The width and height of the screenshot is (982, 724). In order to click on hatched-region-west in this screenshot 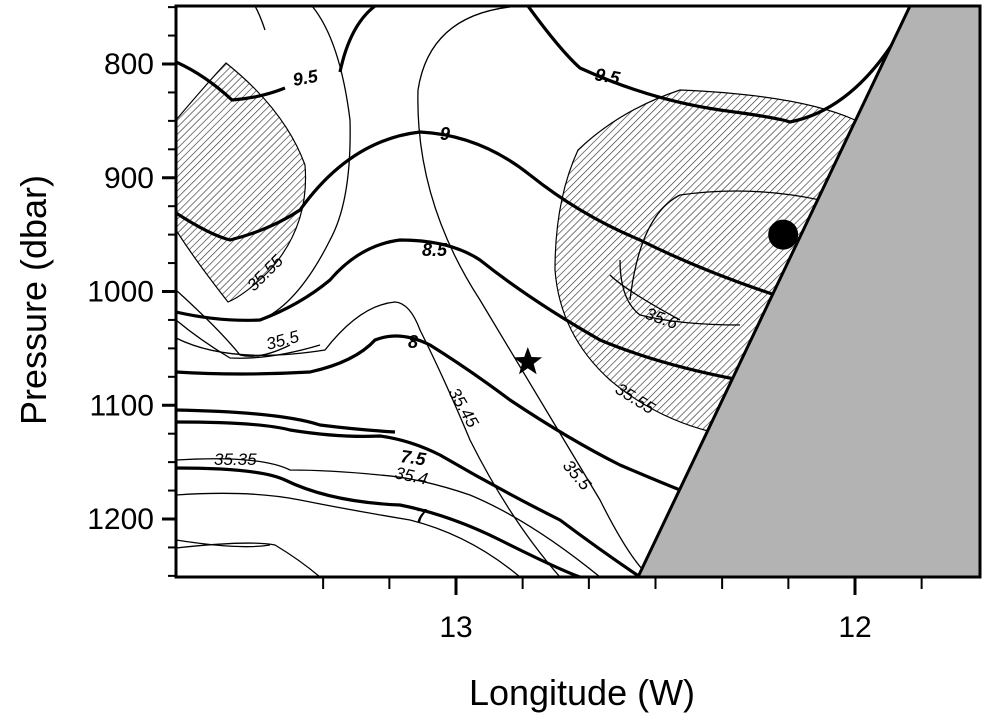, I will do `click(241, 182)`.